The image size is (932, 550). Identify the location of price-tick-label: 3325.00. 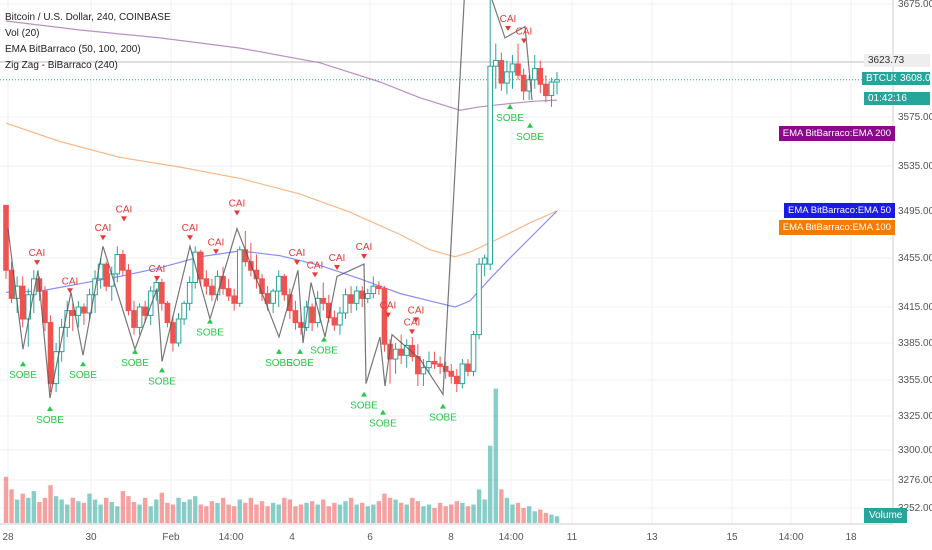
(915, 416).